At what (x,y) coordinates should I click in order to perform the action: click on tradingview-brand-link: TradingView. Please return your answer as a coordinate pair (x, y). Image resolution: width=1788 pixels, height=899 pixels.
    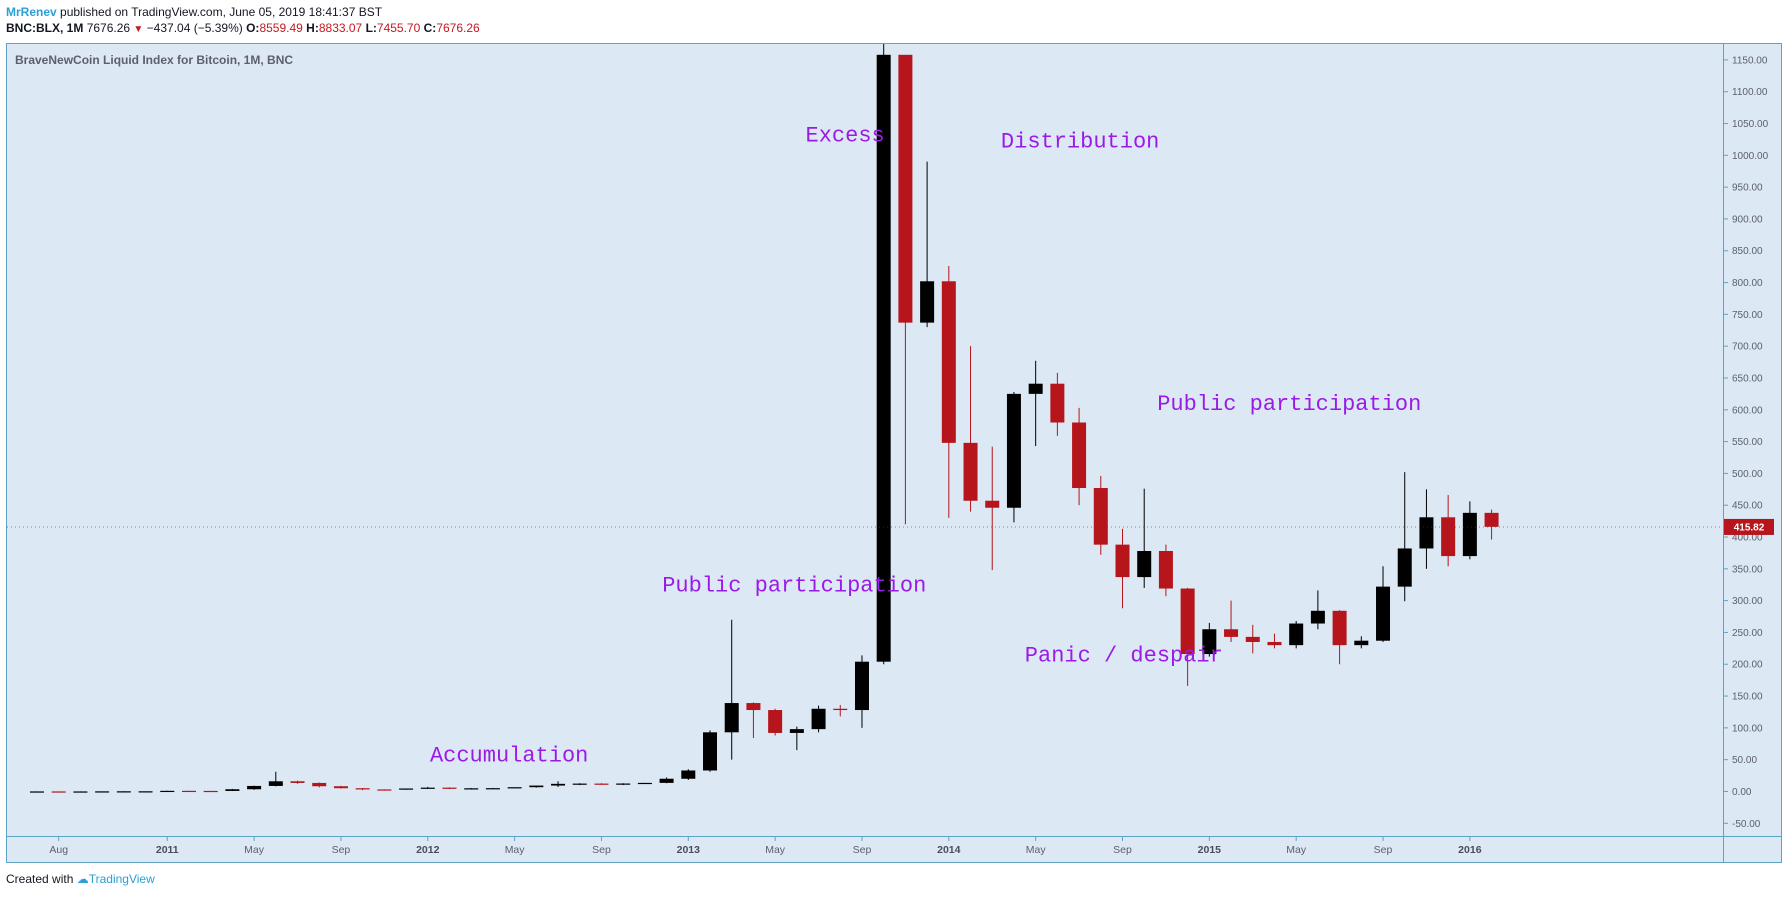
    Looking at the image, I should click on (121, 879).